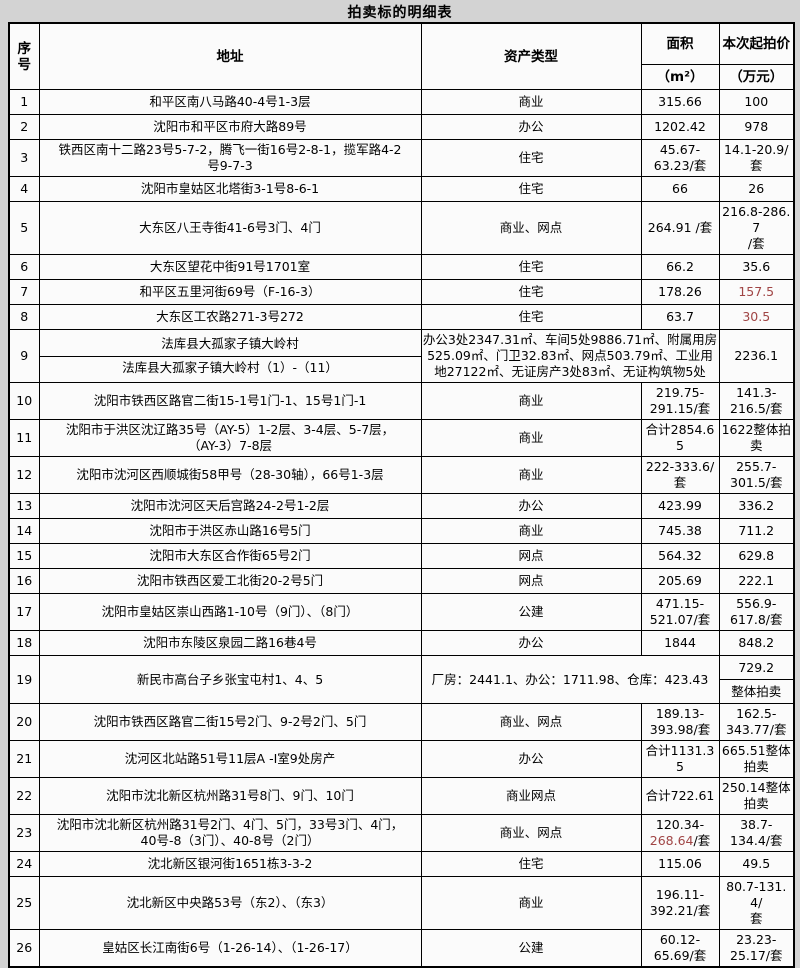 The height and width of the screenshot is (968, 800). Describe the element at coordinates (230, 864) in the screenshot. I see `address-cell: 沈北新区银河街1651栋3-3-2` at that location.